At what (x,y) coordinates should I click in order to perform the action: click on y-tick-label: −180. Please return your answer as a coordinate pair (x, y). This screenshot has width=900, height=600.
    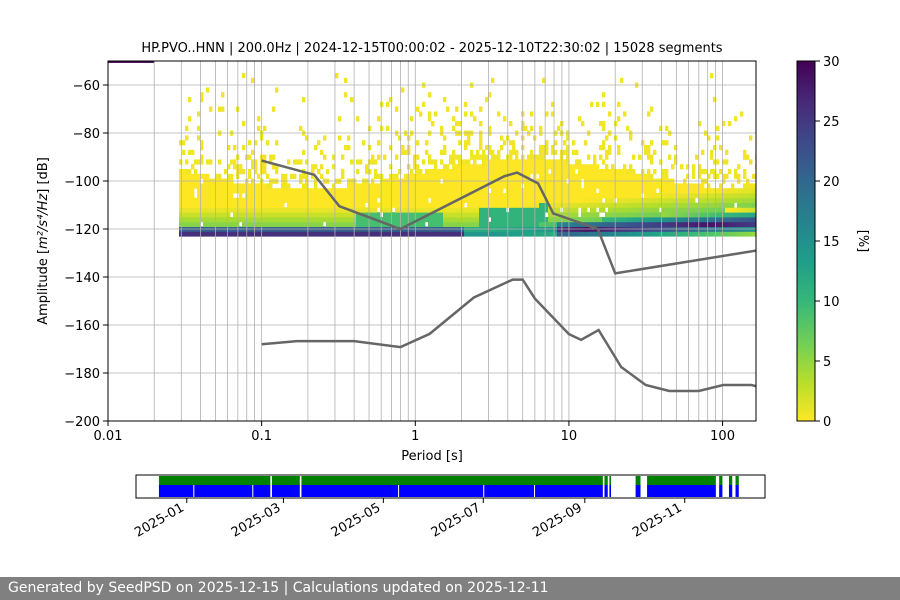
    Looking at the image, I should click on (82, 374).